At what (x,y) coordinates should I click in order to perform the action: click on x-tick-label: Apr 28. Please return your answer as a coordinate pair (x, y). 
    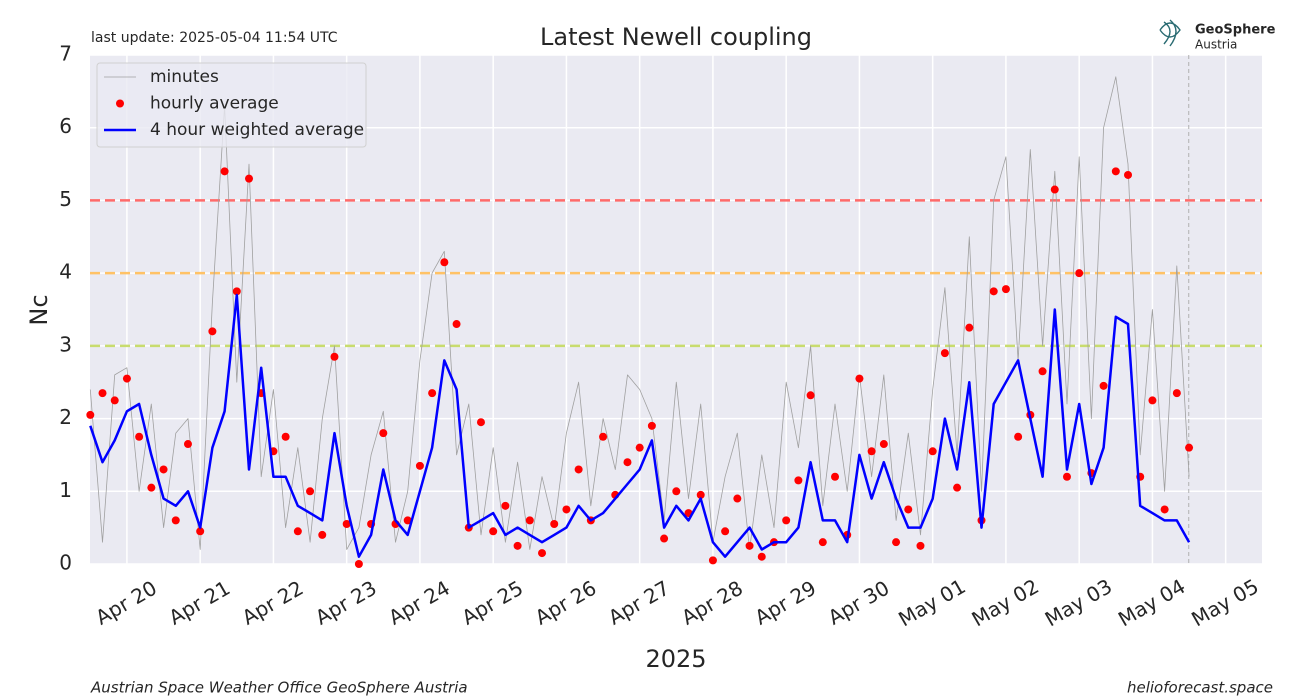
    Looking at the image, I should click on (712, 603).